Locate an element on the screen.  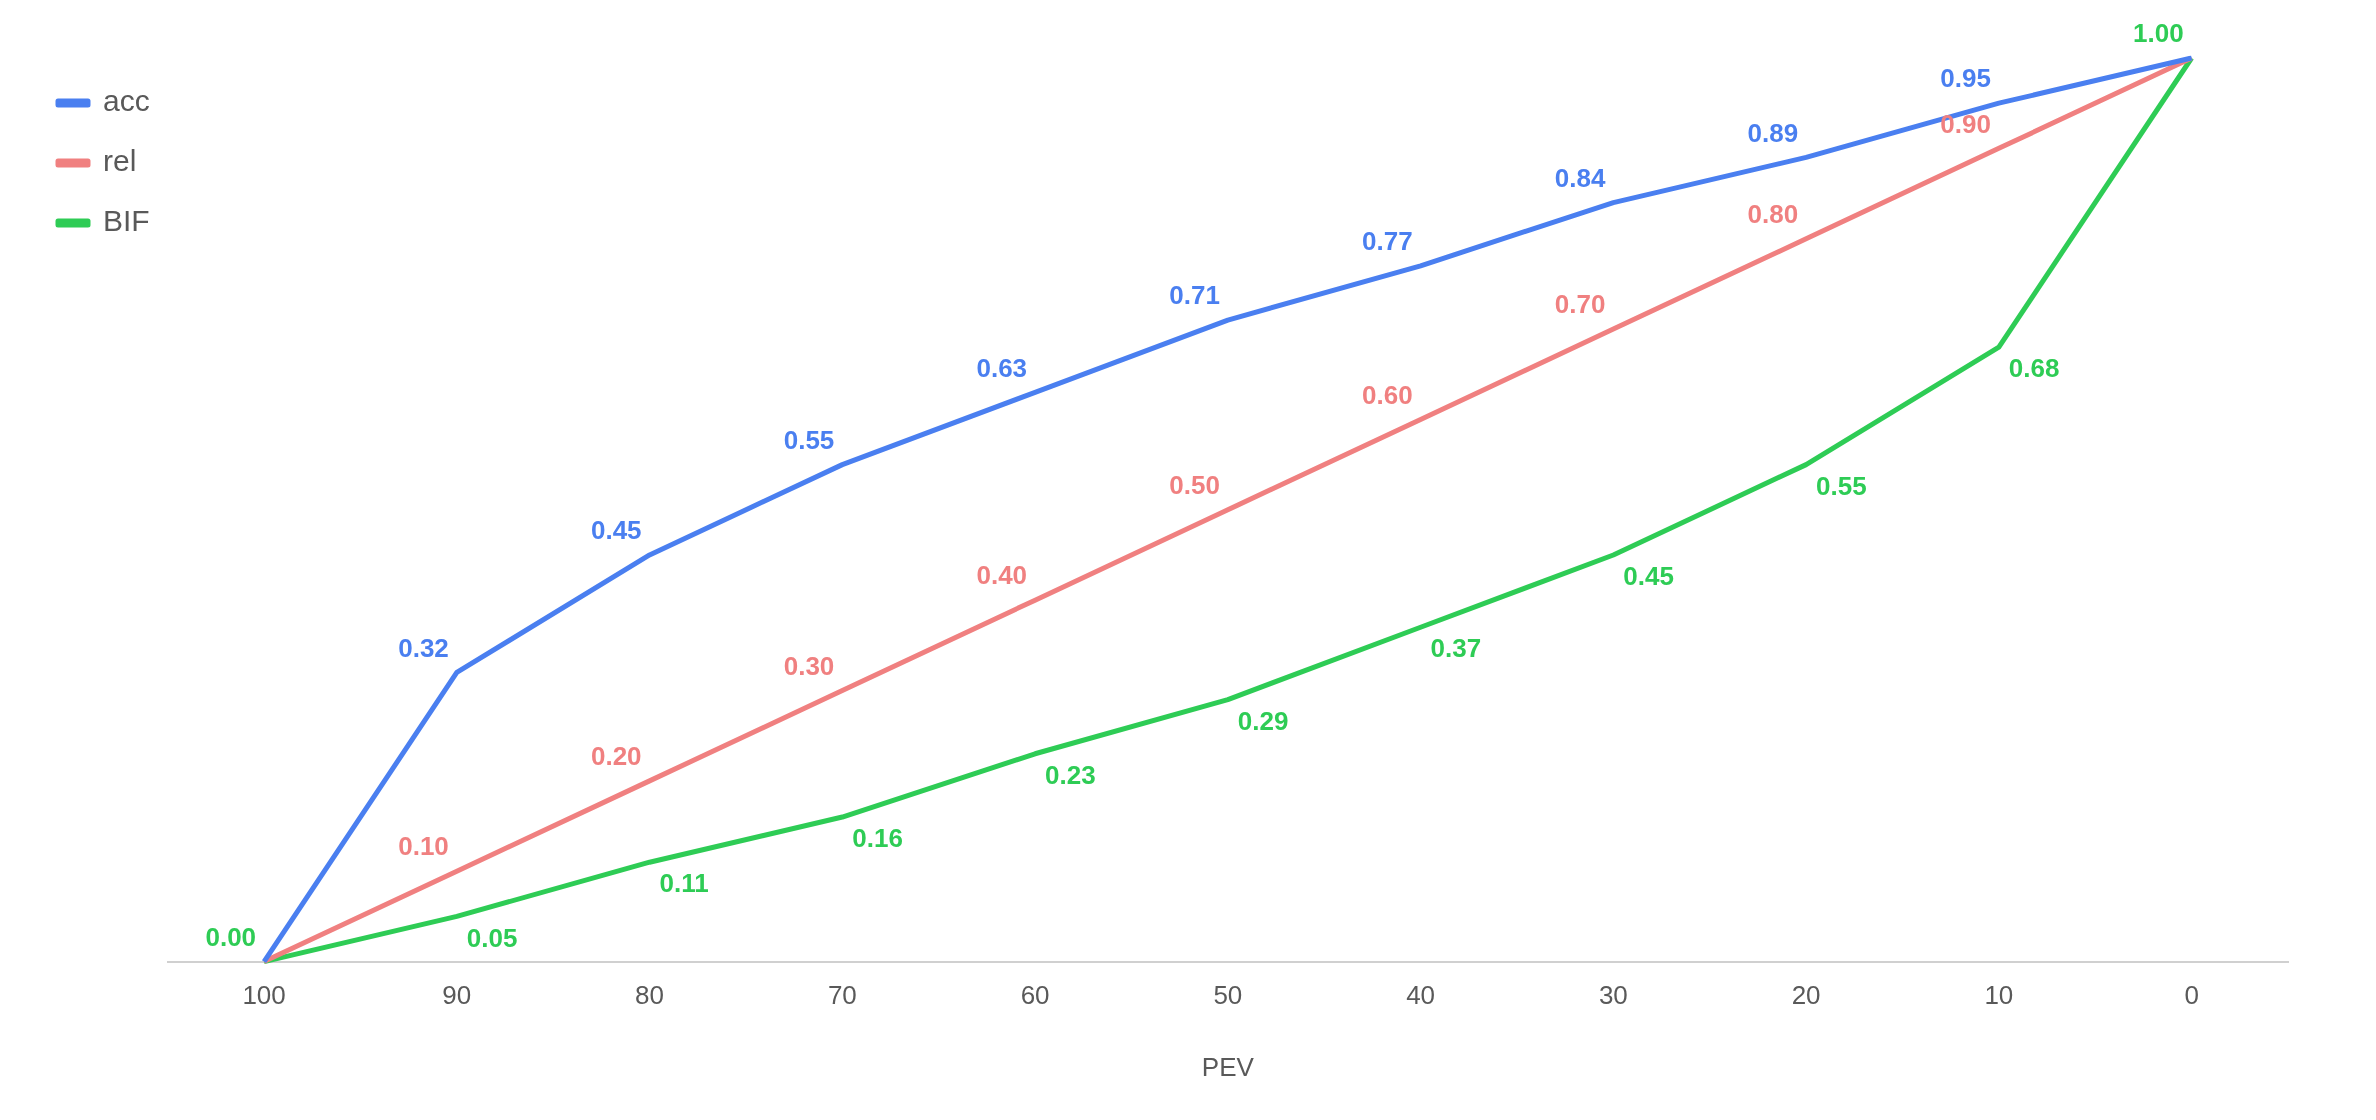
x-tick-label: 30 is located at coordinates (1613, 995).